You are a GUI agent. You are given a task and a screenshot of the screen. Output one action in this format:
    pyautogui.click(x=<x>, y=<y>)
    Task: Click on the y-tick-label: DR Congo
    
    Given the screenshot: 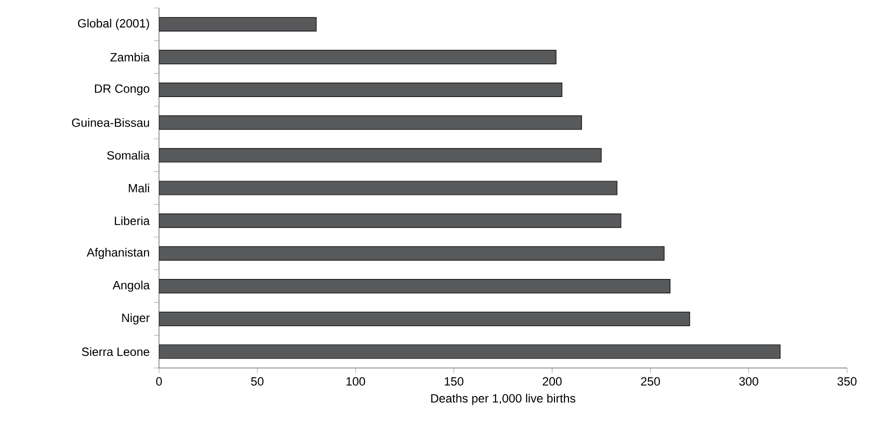 What is the action you would take?
    pyautogui.click(x=122, y=90)
    